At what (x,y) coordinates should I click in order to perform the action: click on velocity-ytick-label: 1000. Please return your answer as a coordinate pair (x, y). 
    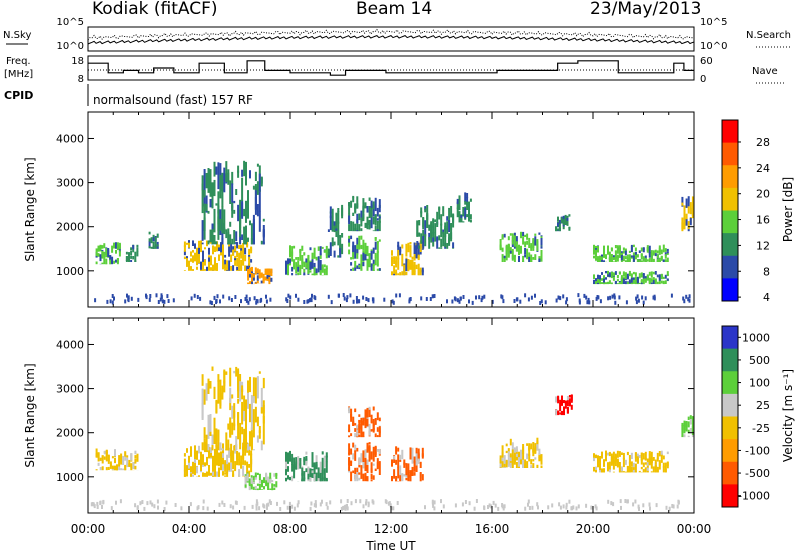
    Looking at the image, I should click on (70, 477).